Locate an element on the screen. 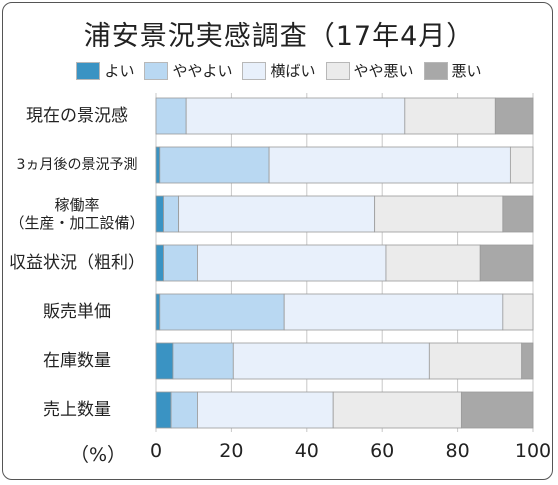  chart-title: 浦安景況実感調査（17年4月） is located at coordinates (279, 36).